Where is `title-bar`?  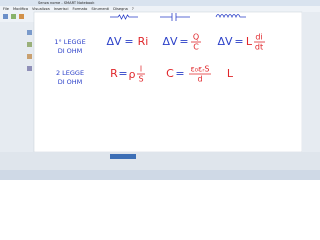
title-bar is located at coordinates (160, 3).